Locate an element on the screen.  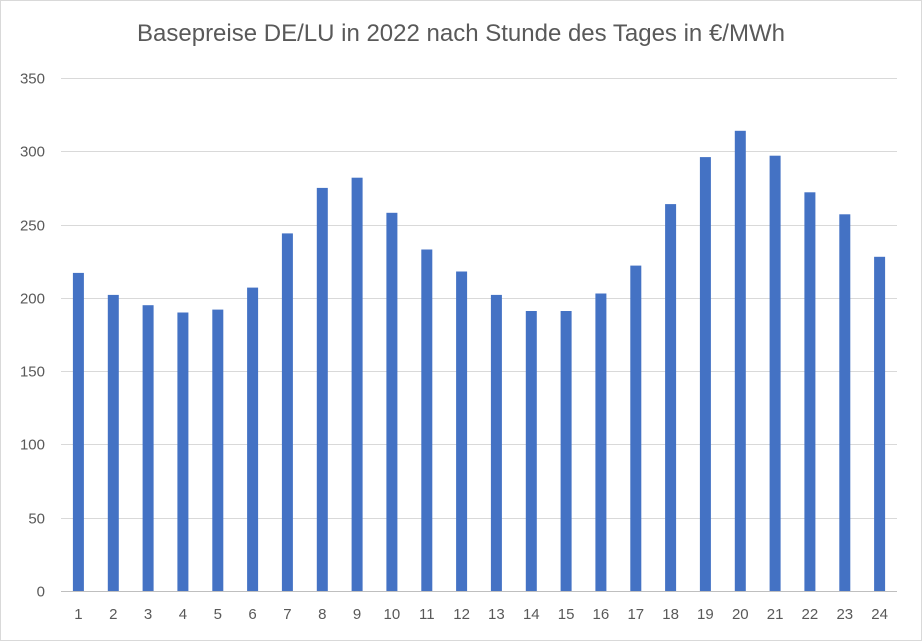
x-tick-label: 22 is located at coordinates (810, 614).